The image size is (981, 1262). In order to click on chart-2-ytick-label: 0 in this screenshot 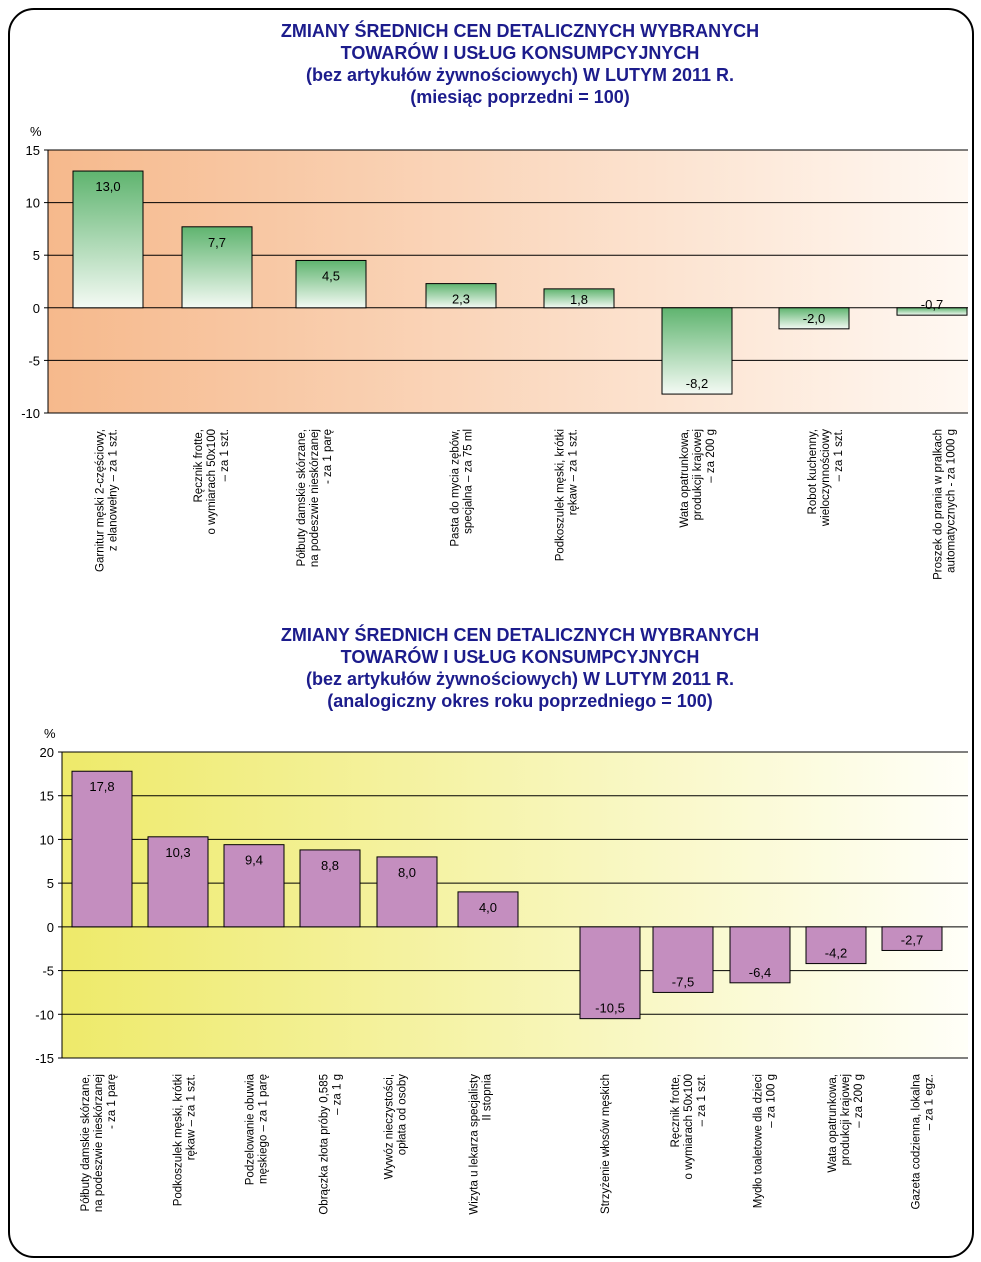, I will do `click(50, 927)`.